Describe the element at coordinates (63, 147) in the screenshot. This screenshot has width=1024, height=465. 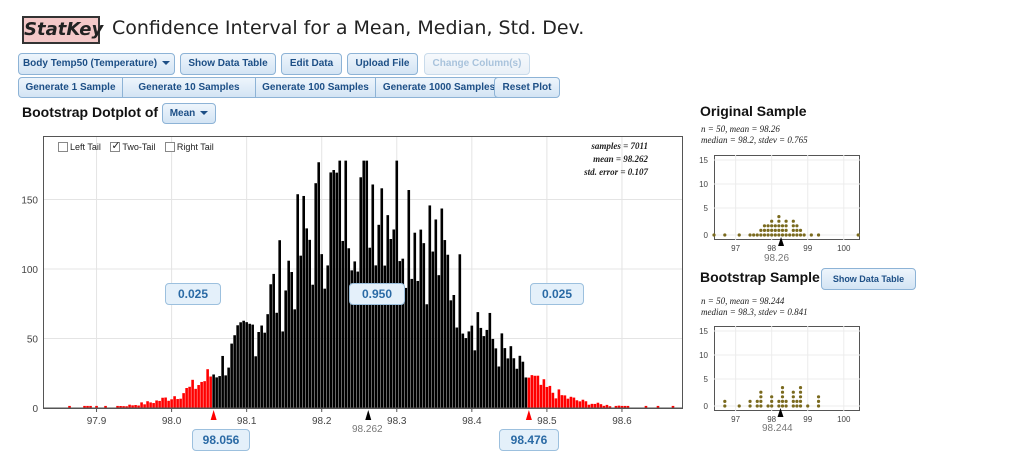
I see `left-tail-checkbox` at that location.